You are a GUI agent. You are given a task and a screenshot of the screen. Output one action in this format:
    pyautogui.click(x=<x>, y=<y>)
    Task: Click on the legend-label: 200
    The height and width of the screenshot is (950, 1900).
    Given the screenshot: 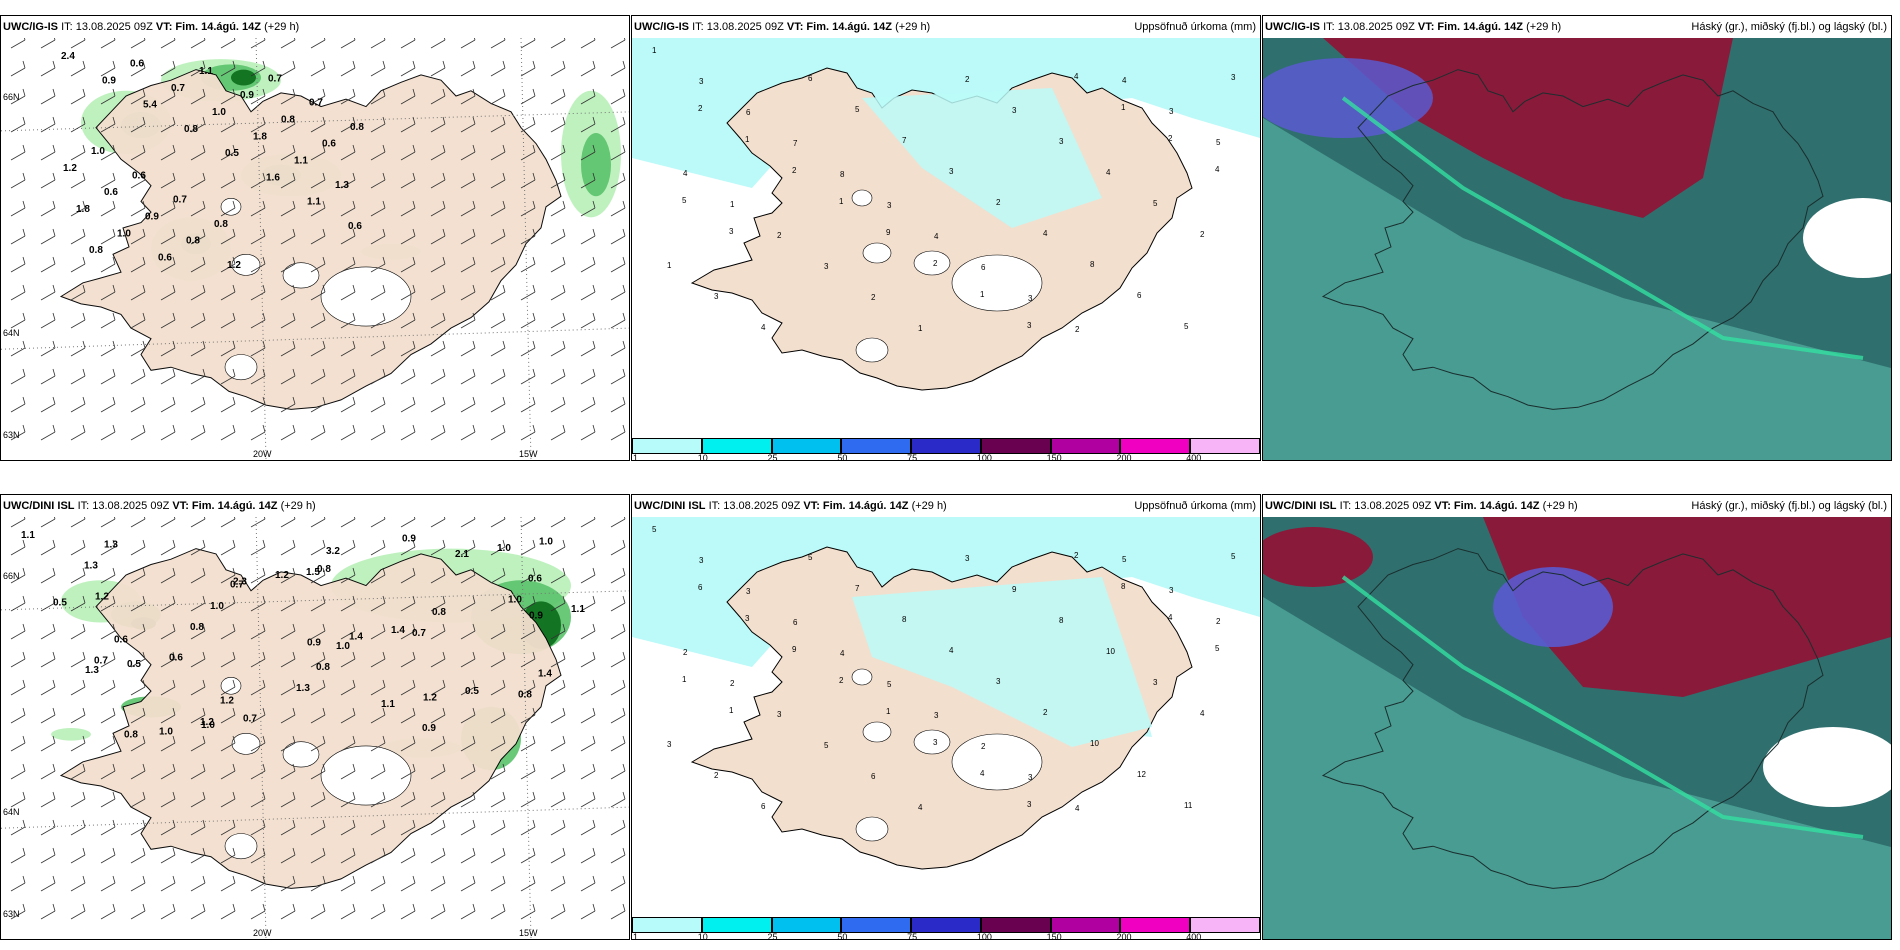 What is the action you would take?
    pyautogui.click(x=1124, y=457)
    